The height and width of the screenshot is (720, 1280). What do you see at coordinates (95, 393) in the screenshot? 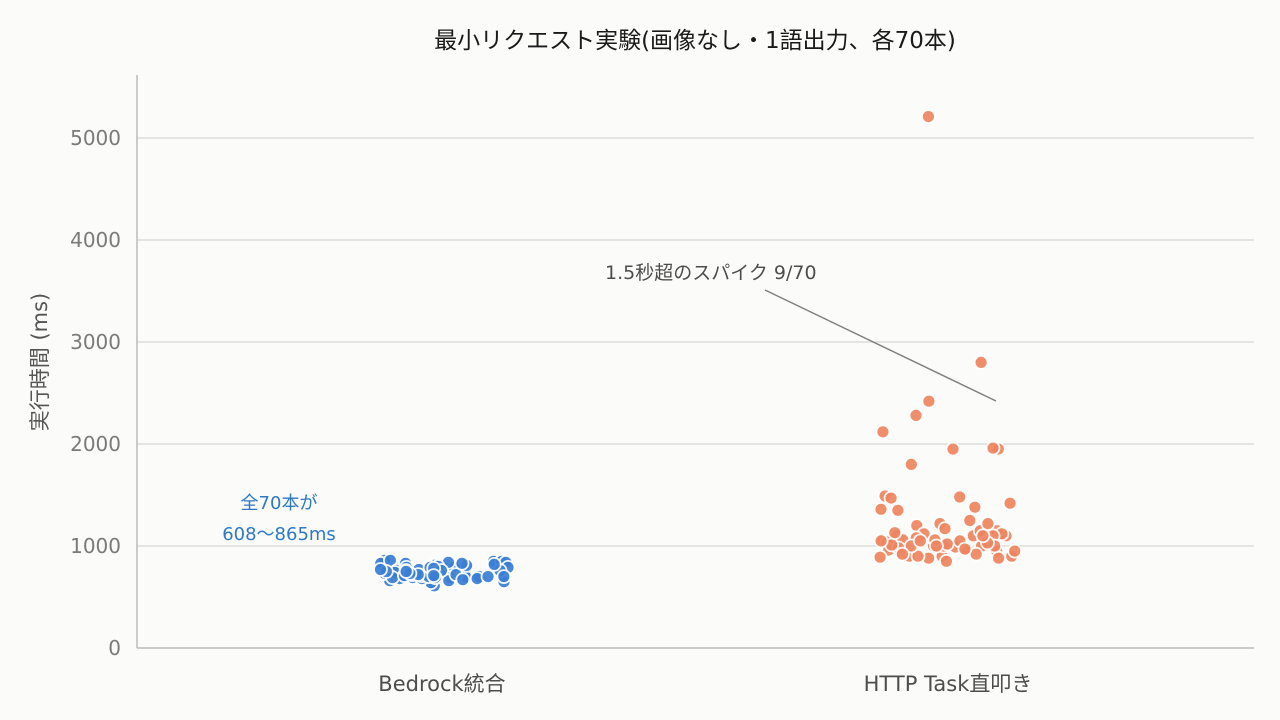
I see `y-axis-ticks: 0 1000 2000 3000 4000 5000` at bounding box center [95, 393].